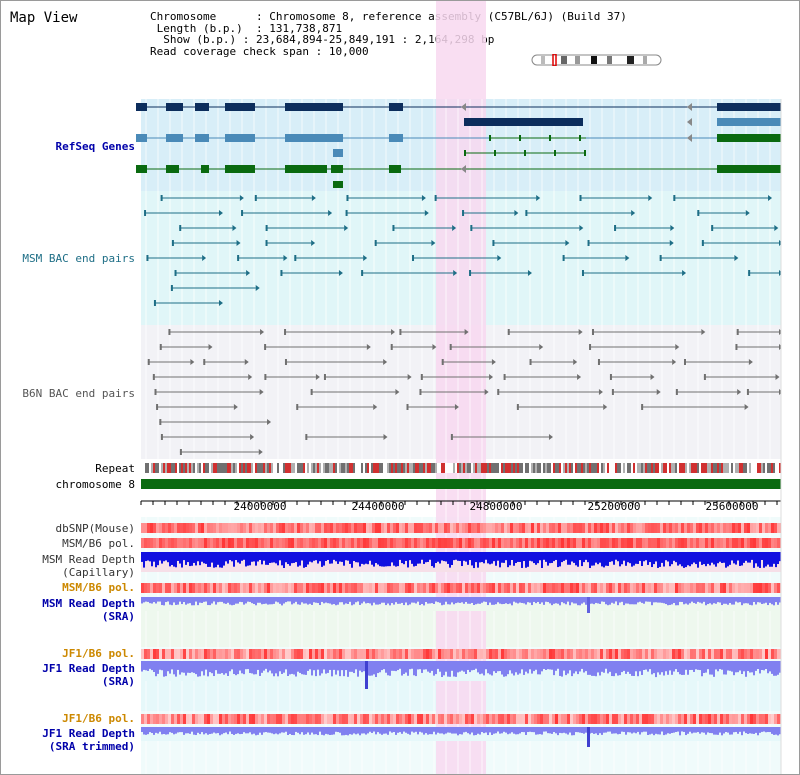 This screenshot has height=775, width=800. I want to click on axis-tick-label: 24800000, so click(496, 506).